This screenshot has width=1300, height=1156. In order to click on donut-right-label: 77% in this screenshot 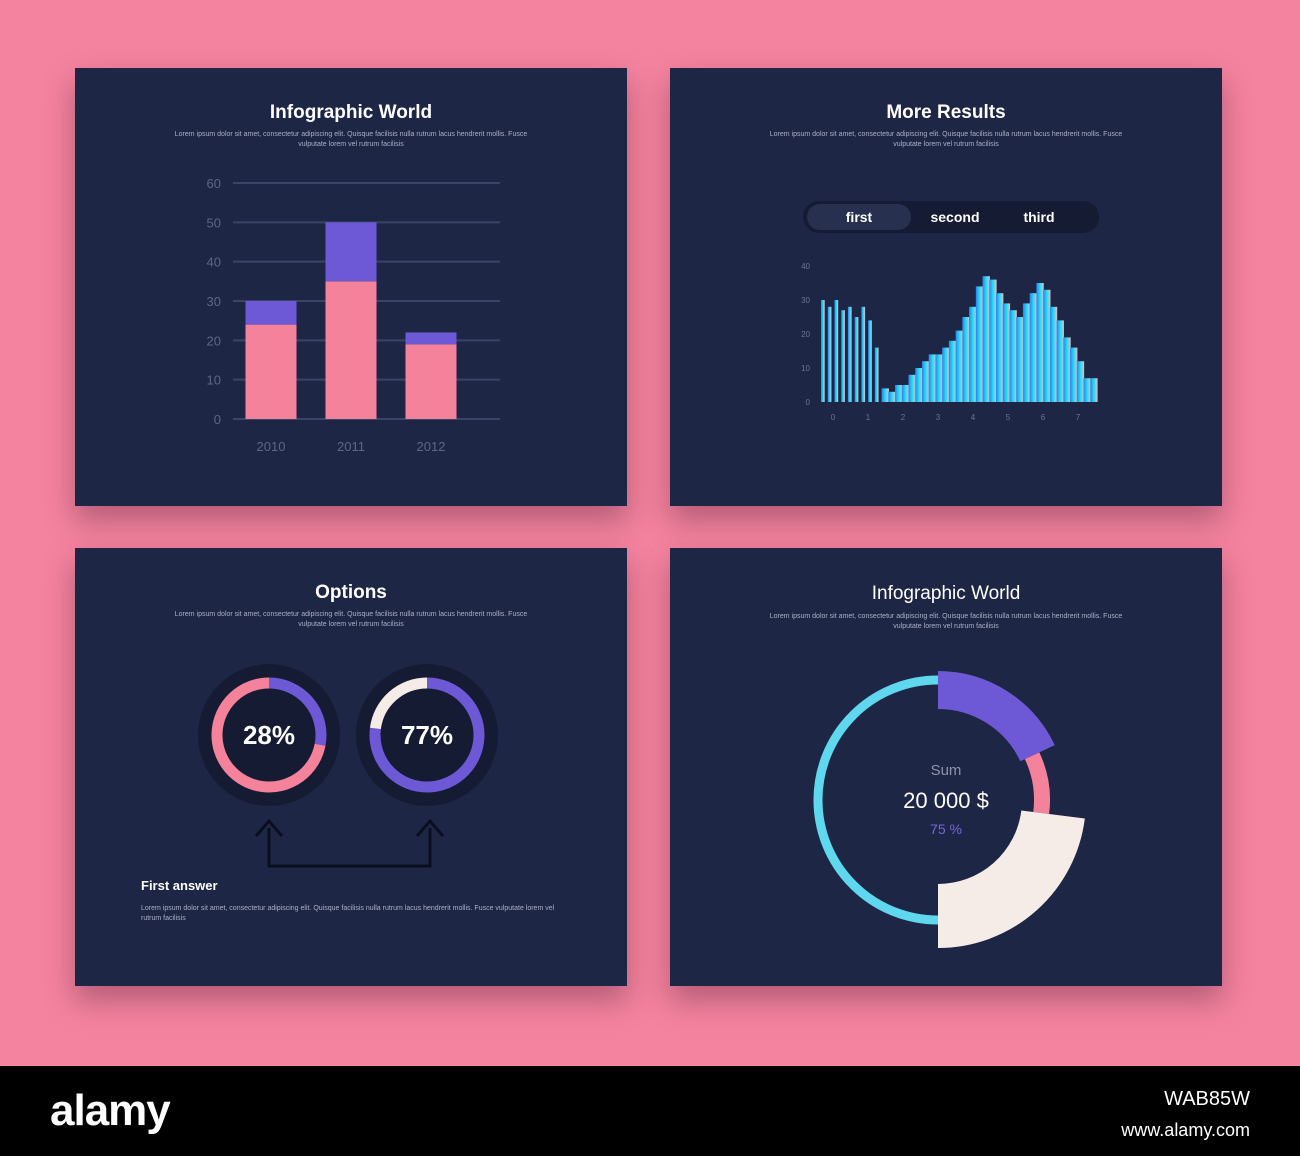, I will do `click(427, 735)`.